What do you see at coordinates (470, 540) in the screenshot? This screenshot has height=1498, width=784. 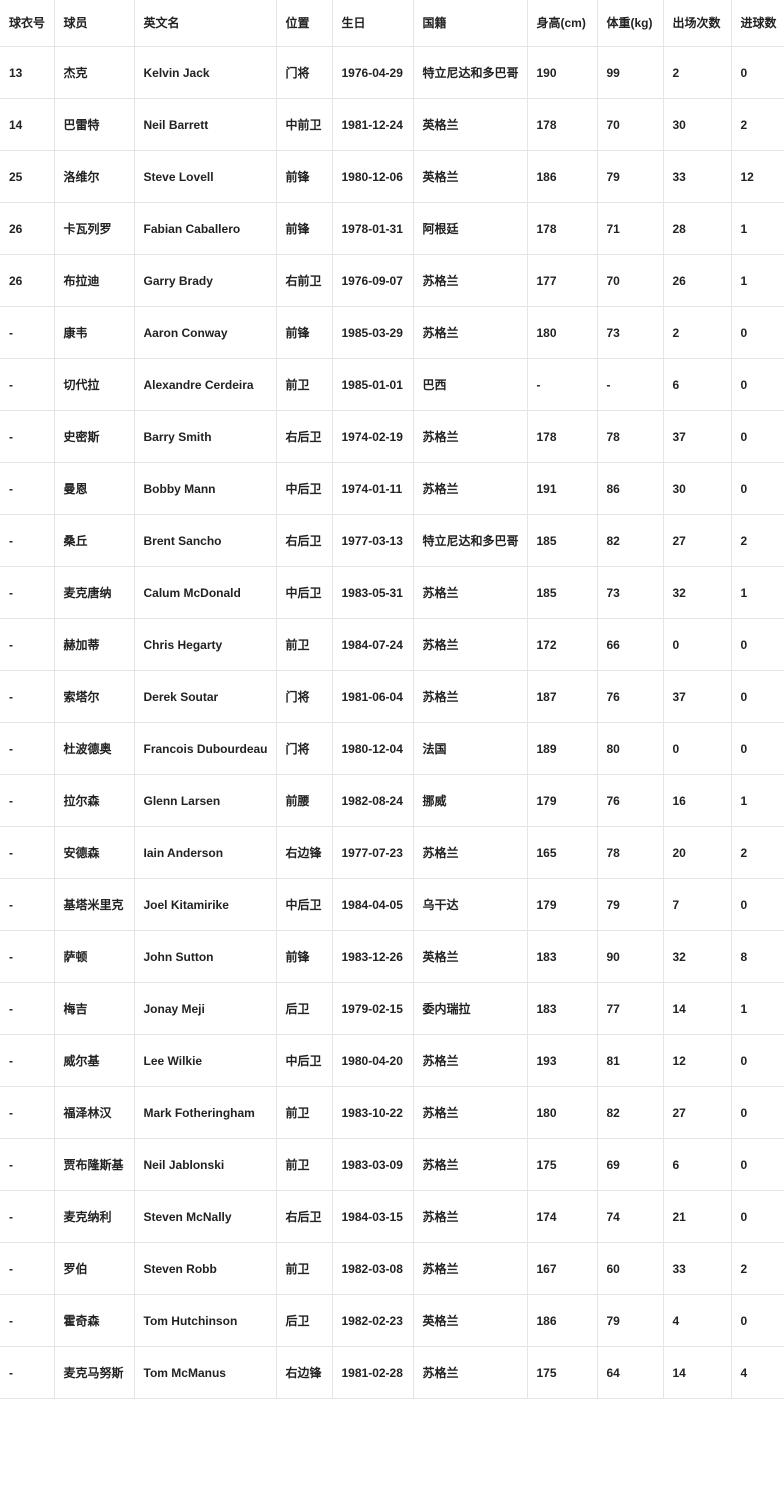 I see `cell-nationality: 特立尼达和多巴哥` at bounding box center [470, 540].